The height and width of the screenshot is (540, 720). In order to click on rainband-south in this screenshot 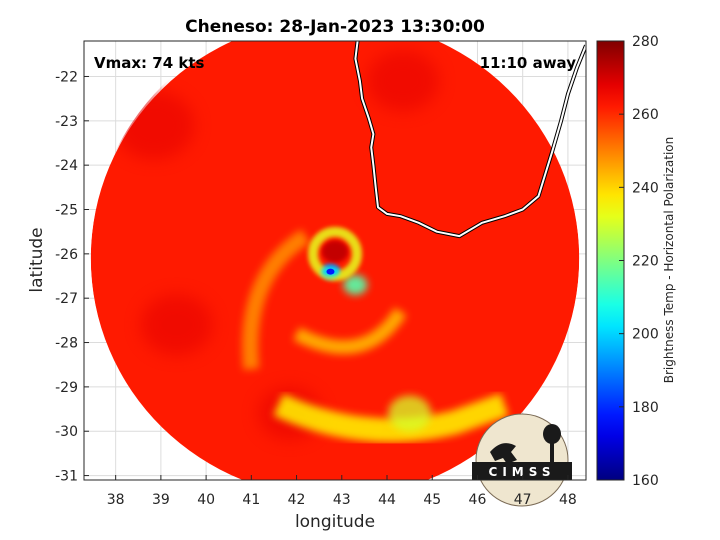, I will do `click(391, 418)`.